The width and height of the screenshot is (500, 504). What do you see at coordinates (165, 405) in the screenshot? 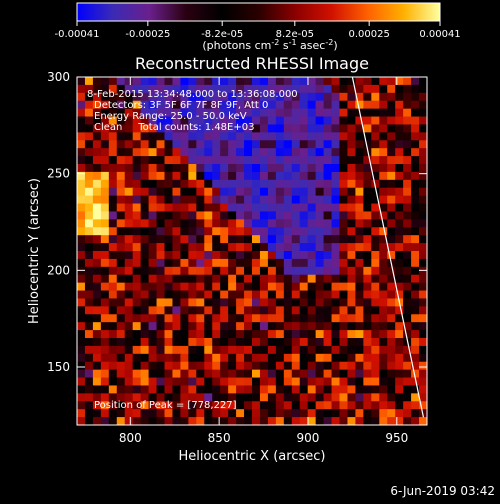
I see `peak-position-label: Position of Peak = [778,227]` at bounding box center [165, 405].